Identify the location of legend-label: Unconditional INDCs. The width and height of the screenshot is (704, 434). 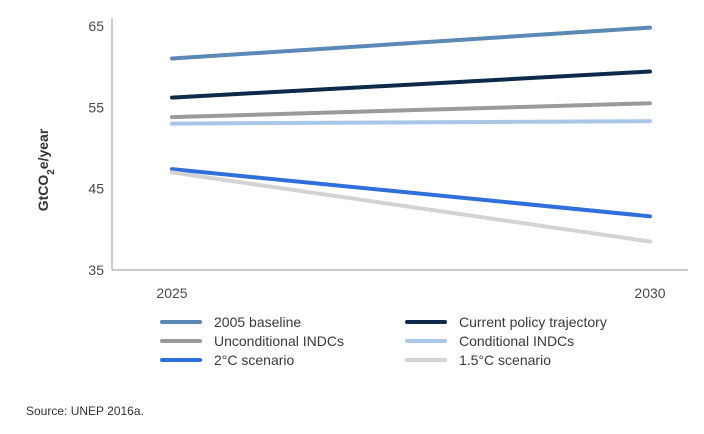
(279, 341).